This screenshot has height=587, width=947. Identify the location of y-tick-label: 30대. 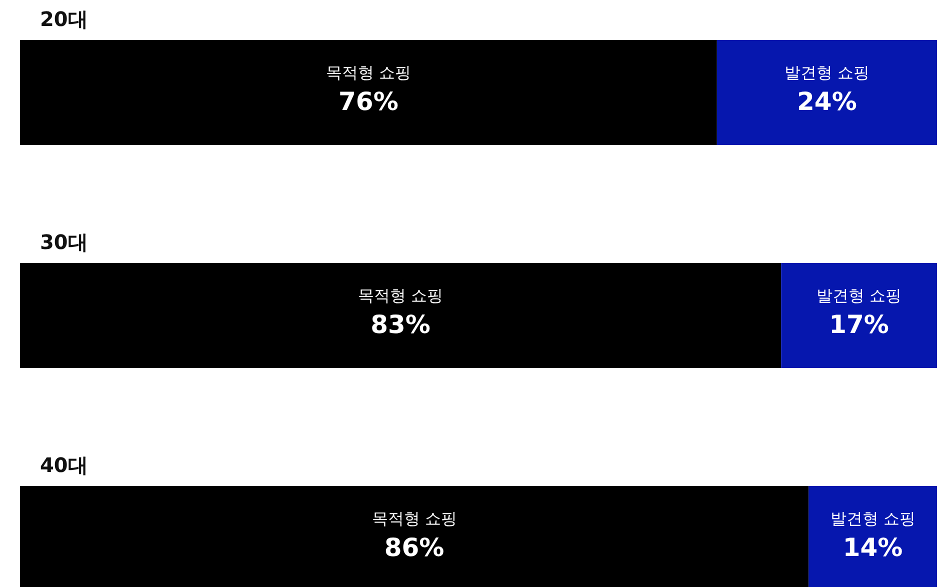
(64, 242).